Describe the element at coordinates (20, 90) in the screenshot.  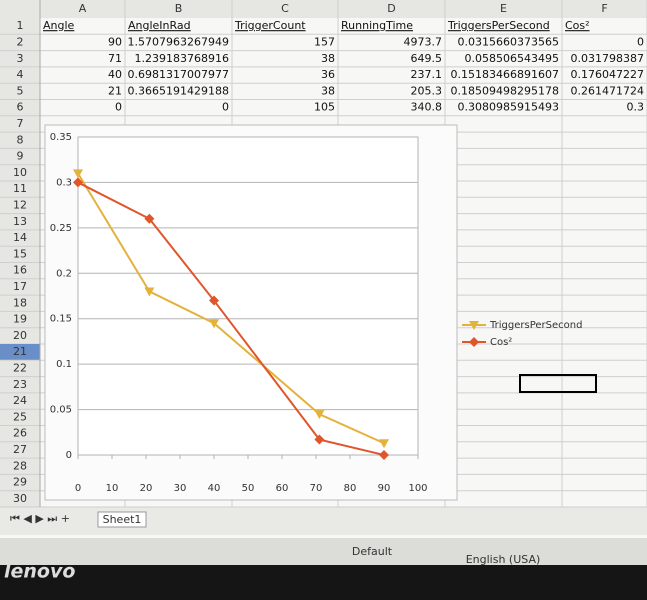
I see `row-number: 5` at that location.